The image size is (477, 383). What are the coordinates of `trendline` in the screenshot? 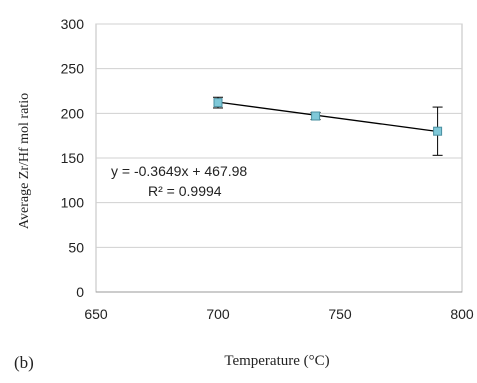 It's located at (327, 117).